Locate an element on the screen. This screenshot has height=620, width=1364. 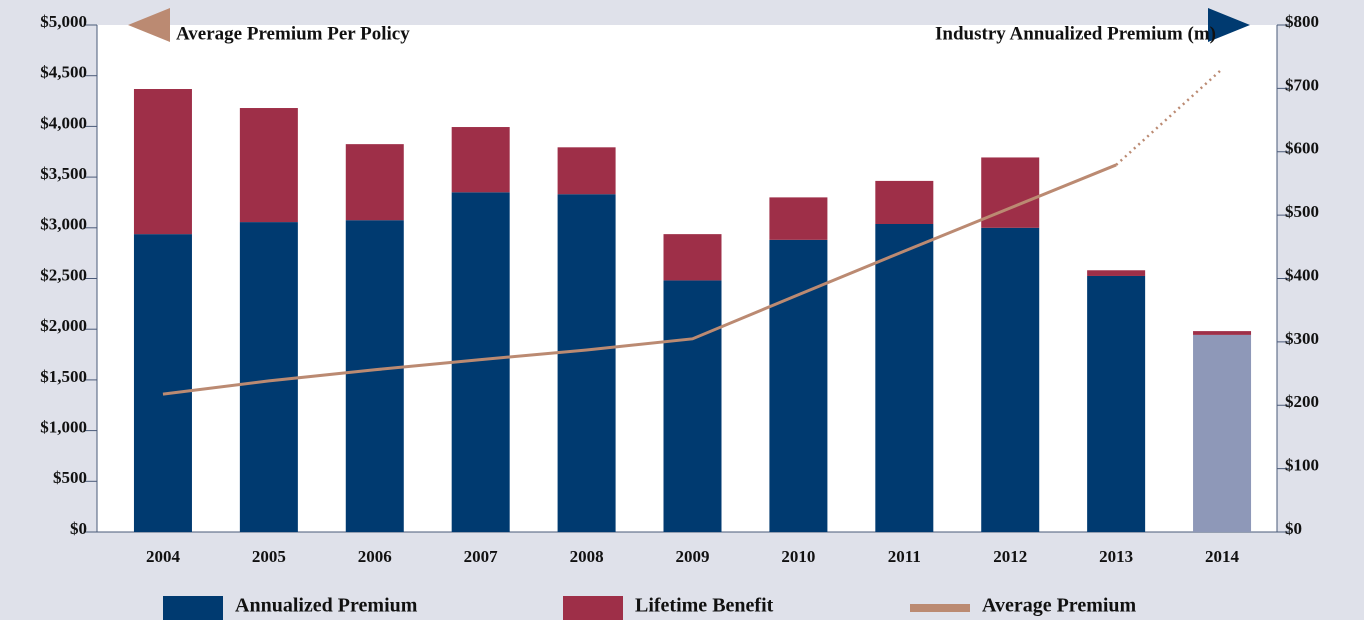
y2-axis-label: Industry Annualized Premium (m) is located at coordinates (1075, 33).